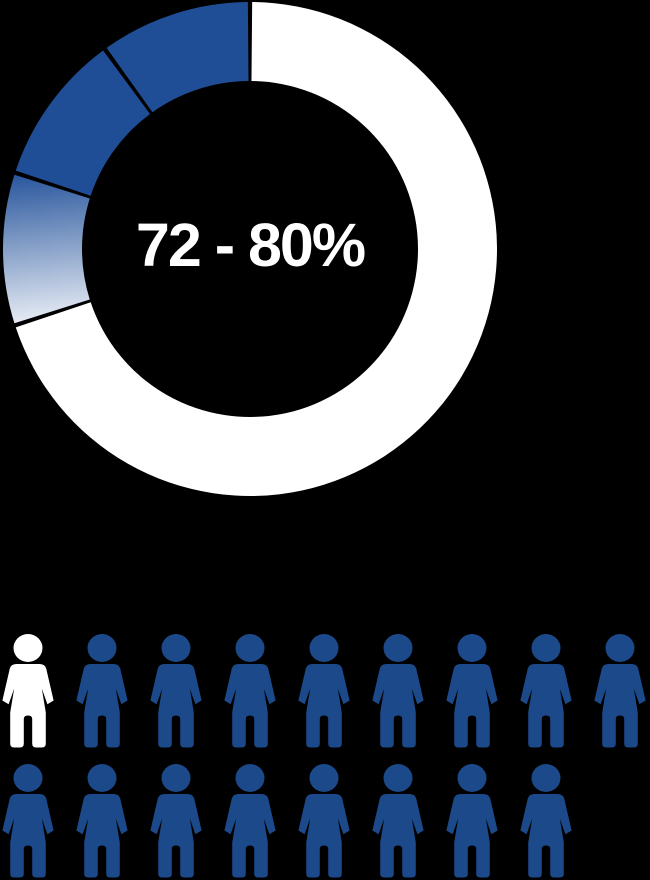 The height and width of the screenshot is (880, 650). I want to click on person-icon-highlight, so click(28, 691).